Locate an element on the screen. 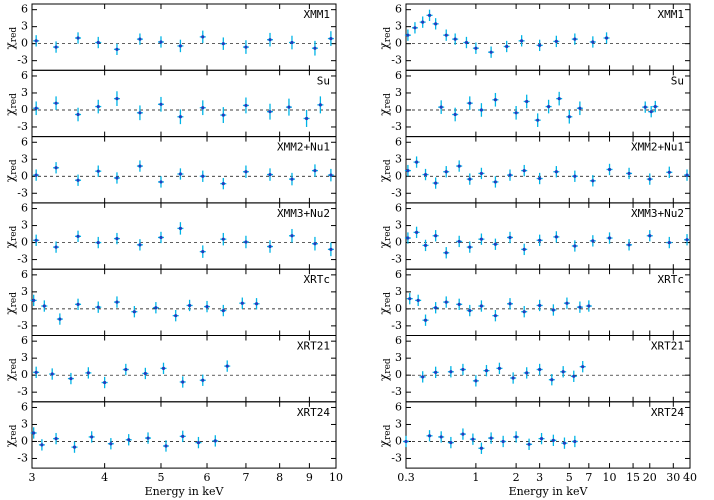 The width and height of the screenshot is (714, 500). x-tick-label: 4 is located at coordinates (104, 477).